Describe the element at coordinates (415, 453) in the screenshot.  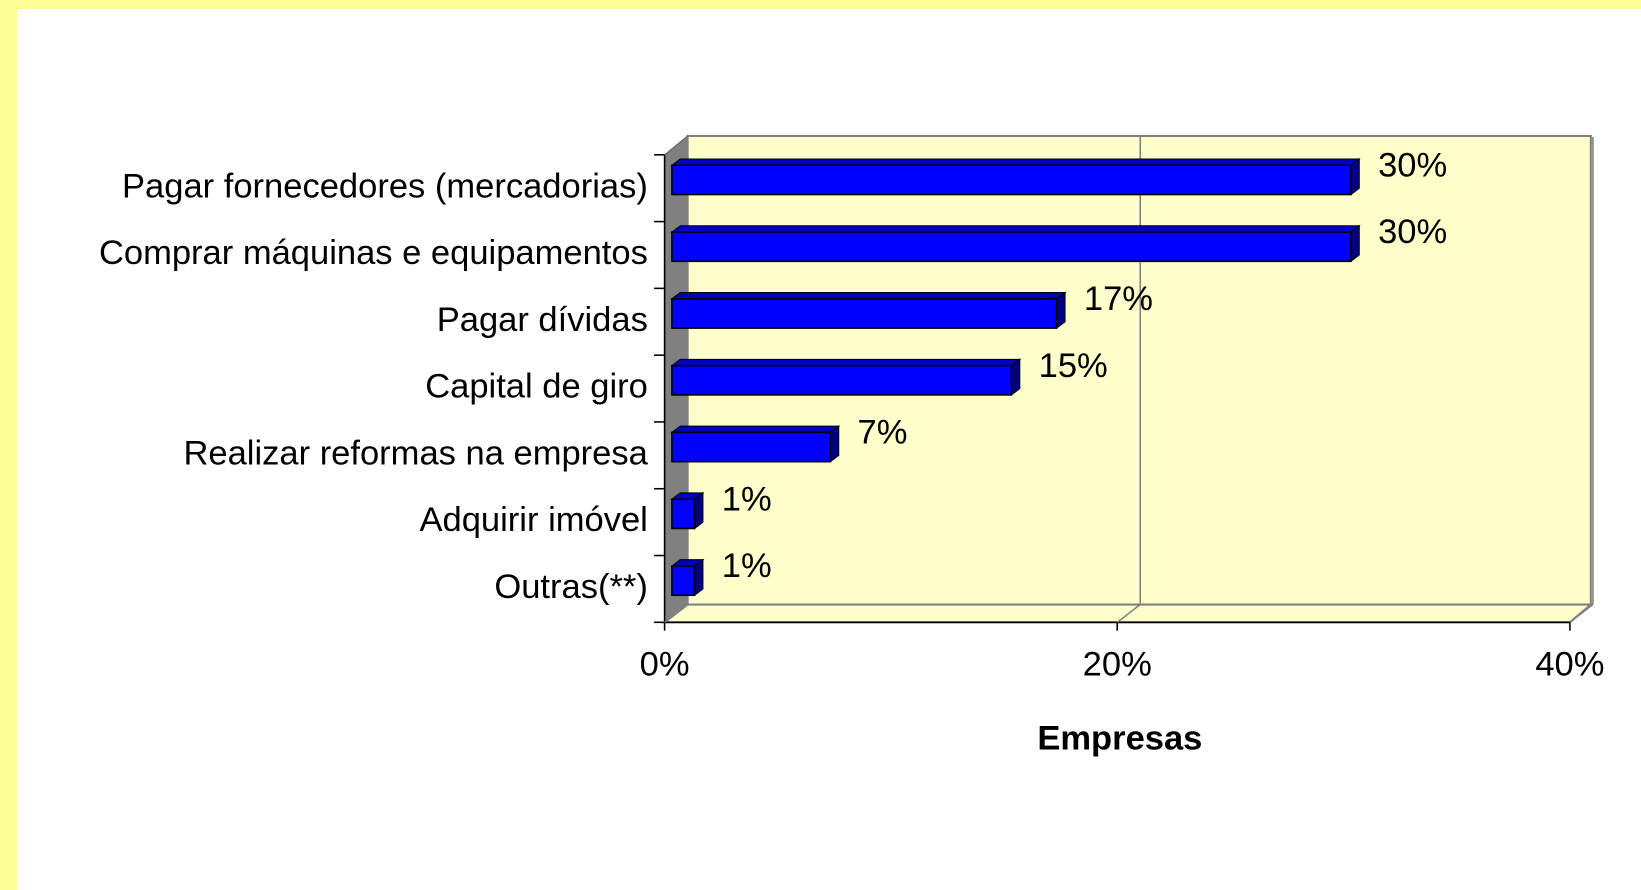
I see `y-tick-label: Realizar reformas na empresa` at that location.